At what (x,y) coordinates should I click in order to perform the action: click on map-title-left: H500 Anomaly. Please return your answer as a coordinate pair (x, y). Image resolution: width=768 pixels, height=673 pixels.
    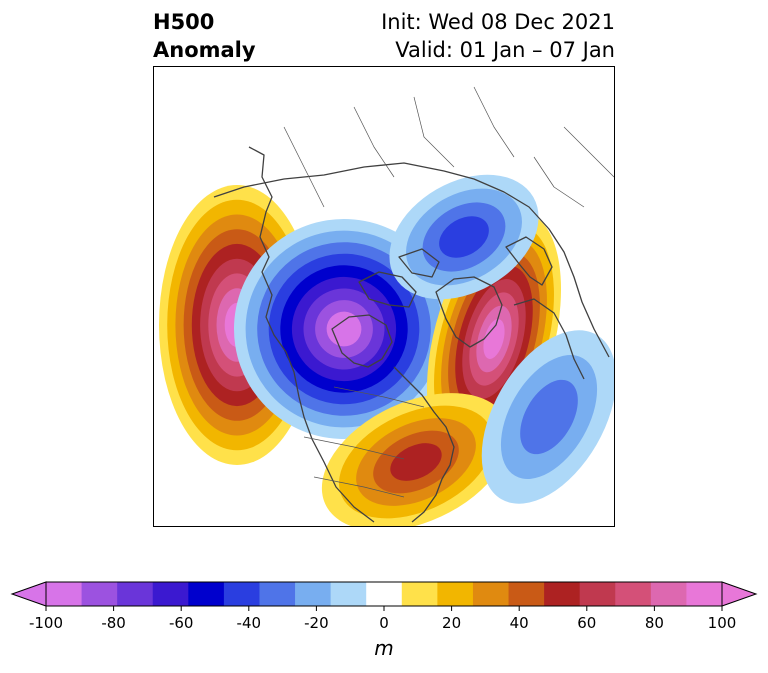
    Looking at the image, I should click on (204, 36).